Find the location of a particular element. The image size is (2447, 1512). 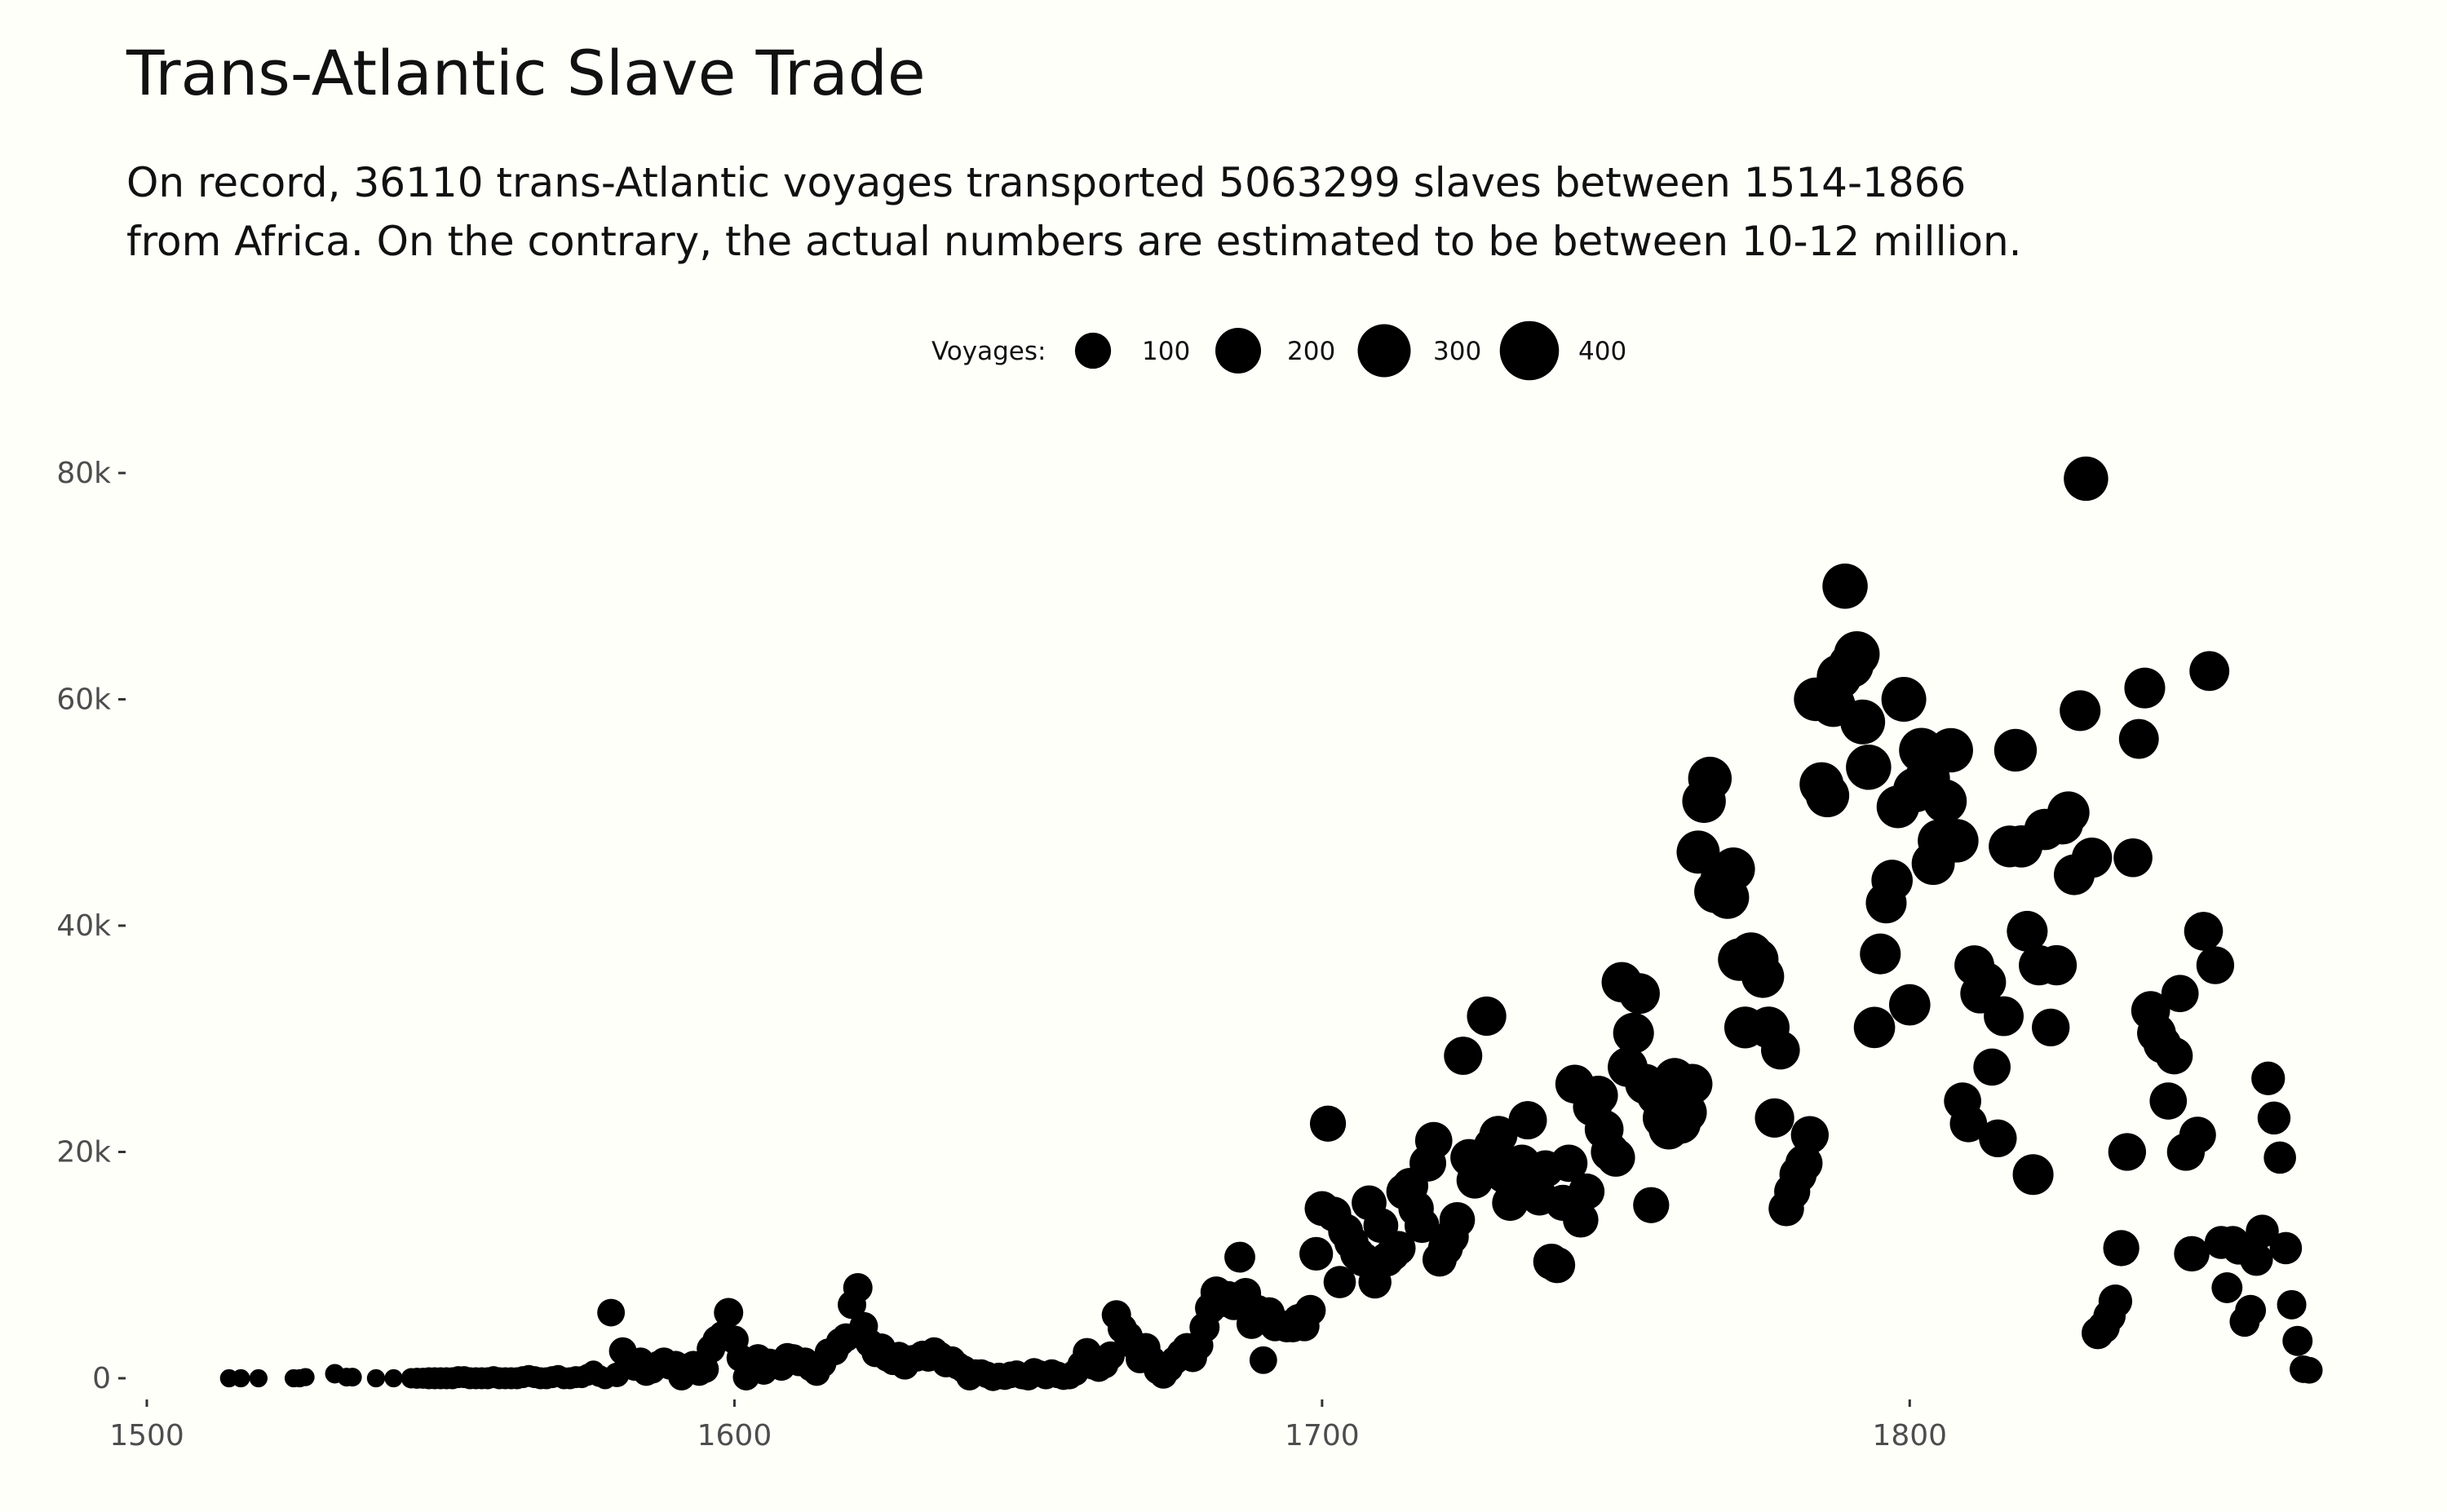

y-axis: 0 20k 40k 60k 80k is located at coordinates (91, 926).